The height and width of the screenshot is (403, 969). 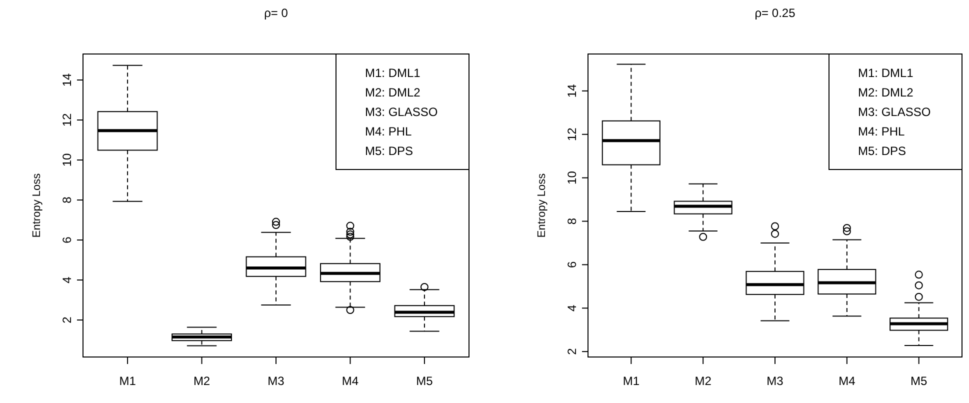 I want to click on chart-title: ρ= 0, so click(x=276, y=13).